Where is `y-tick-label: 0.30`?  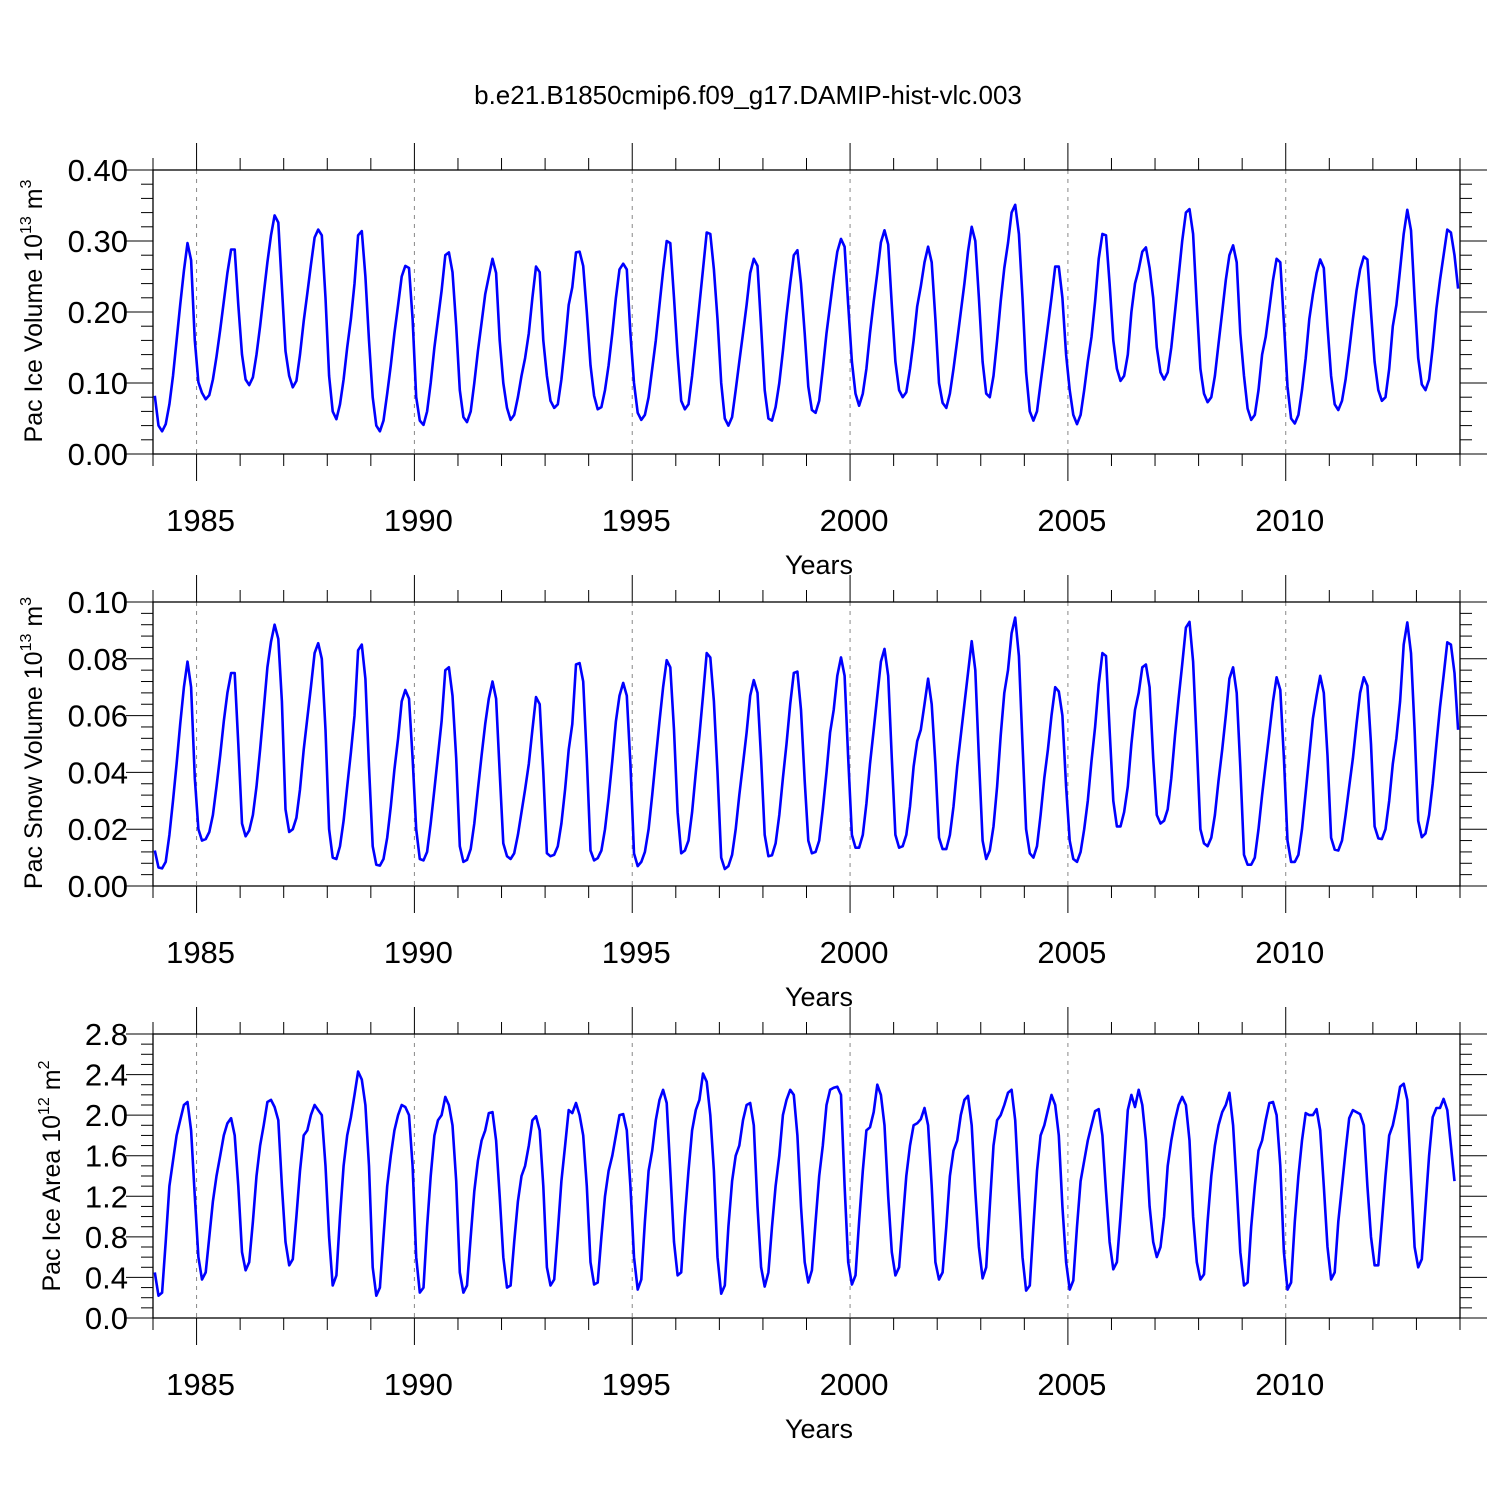
y-tick-label: 0.30 is located at coordinates (98, 241).